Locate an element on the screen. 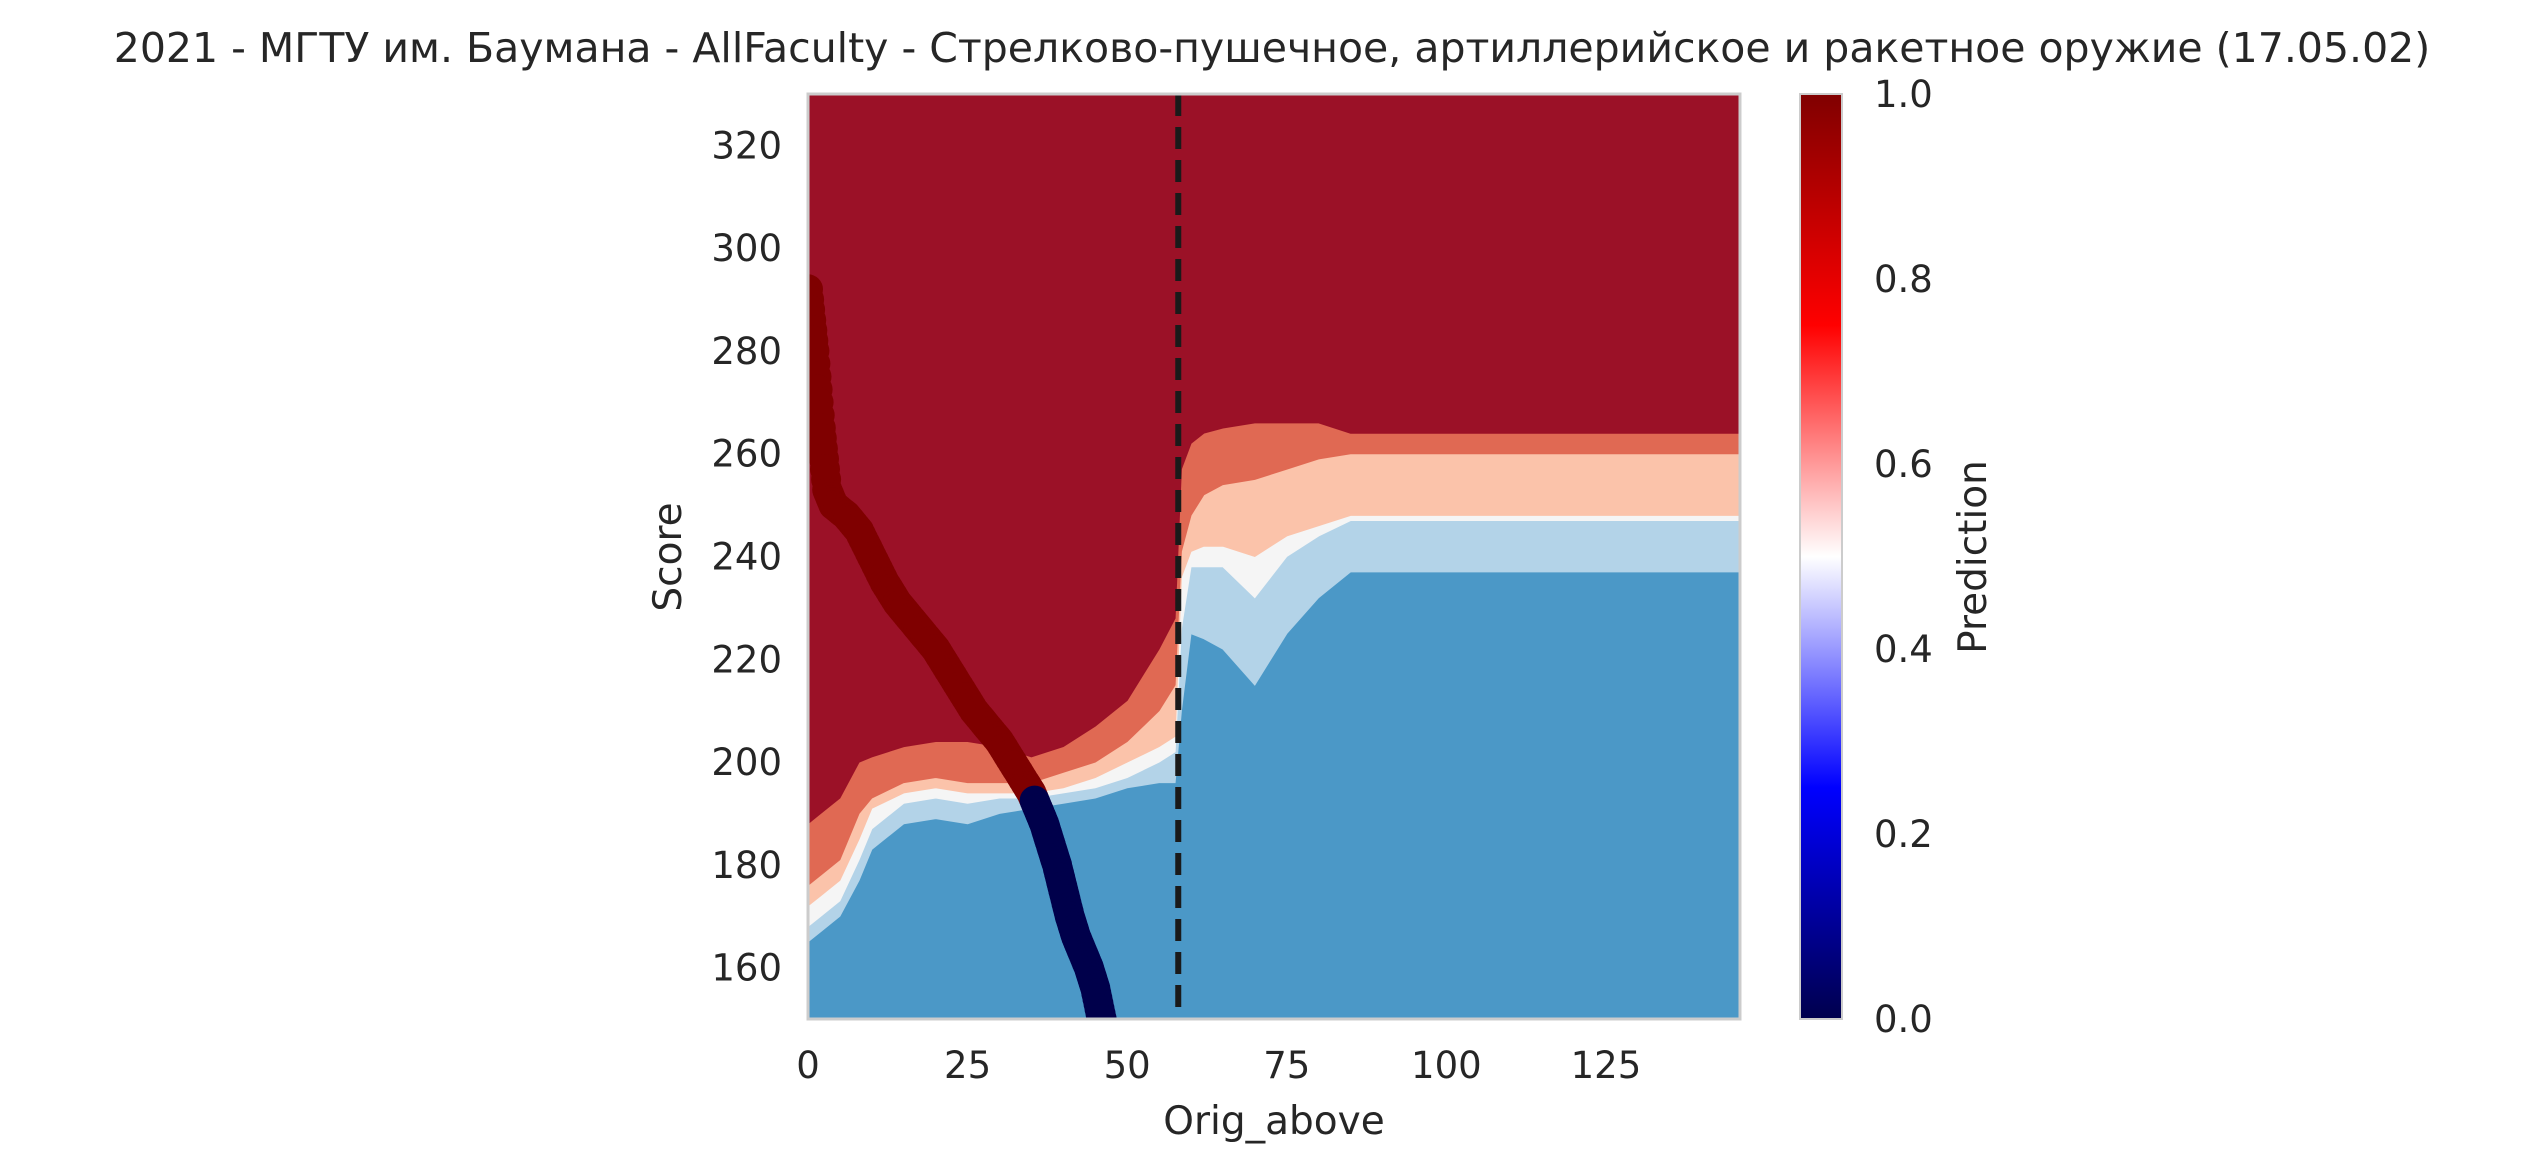 The height and width of the screenshot is (1173, 2544). y-tick-label: 180 is located at coordinates (746, 865).